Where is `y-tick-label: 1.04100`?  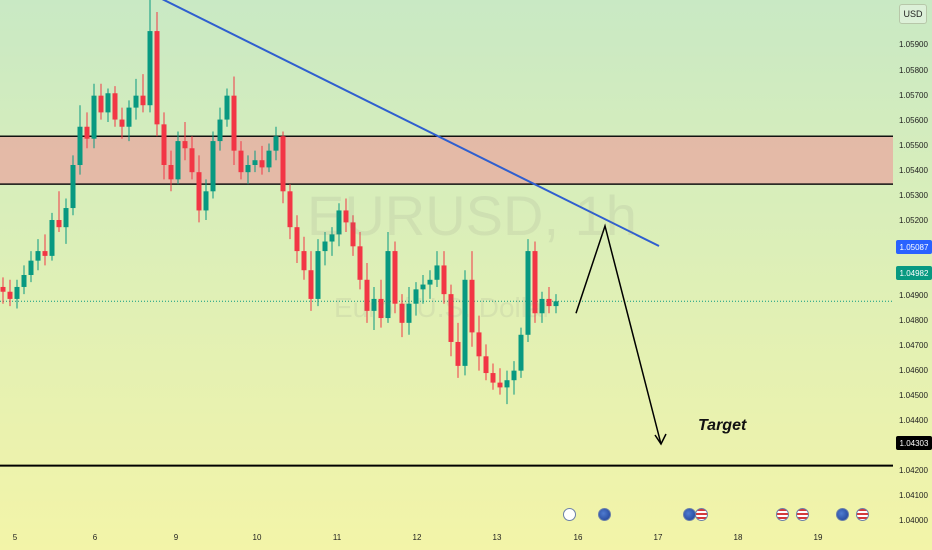
y-tick-label: 1.04100 is located at coordinates (913, 495).